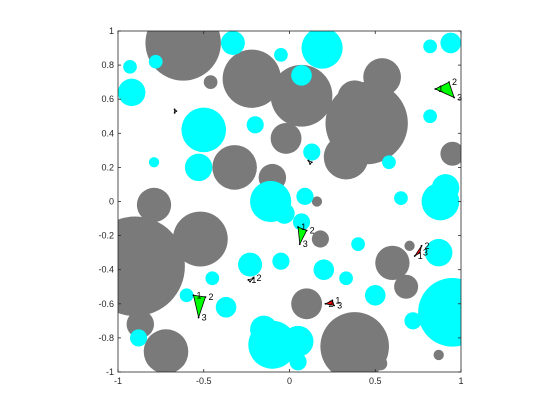  Describe the element at coordinates (107, 65) in the screenshot. I see `y-tick-label: 0.8` at that location.